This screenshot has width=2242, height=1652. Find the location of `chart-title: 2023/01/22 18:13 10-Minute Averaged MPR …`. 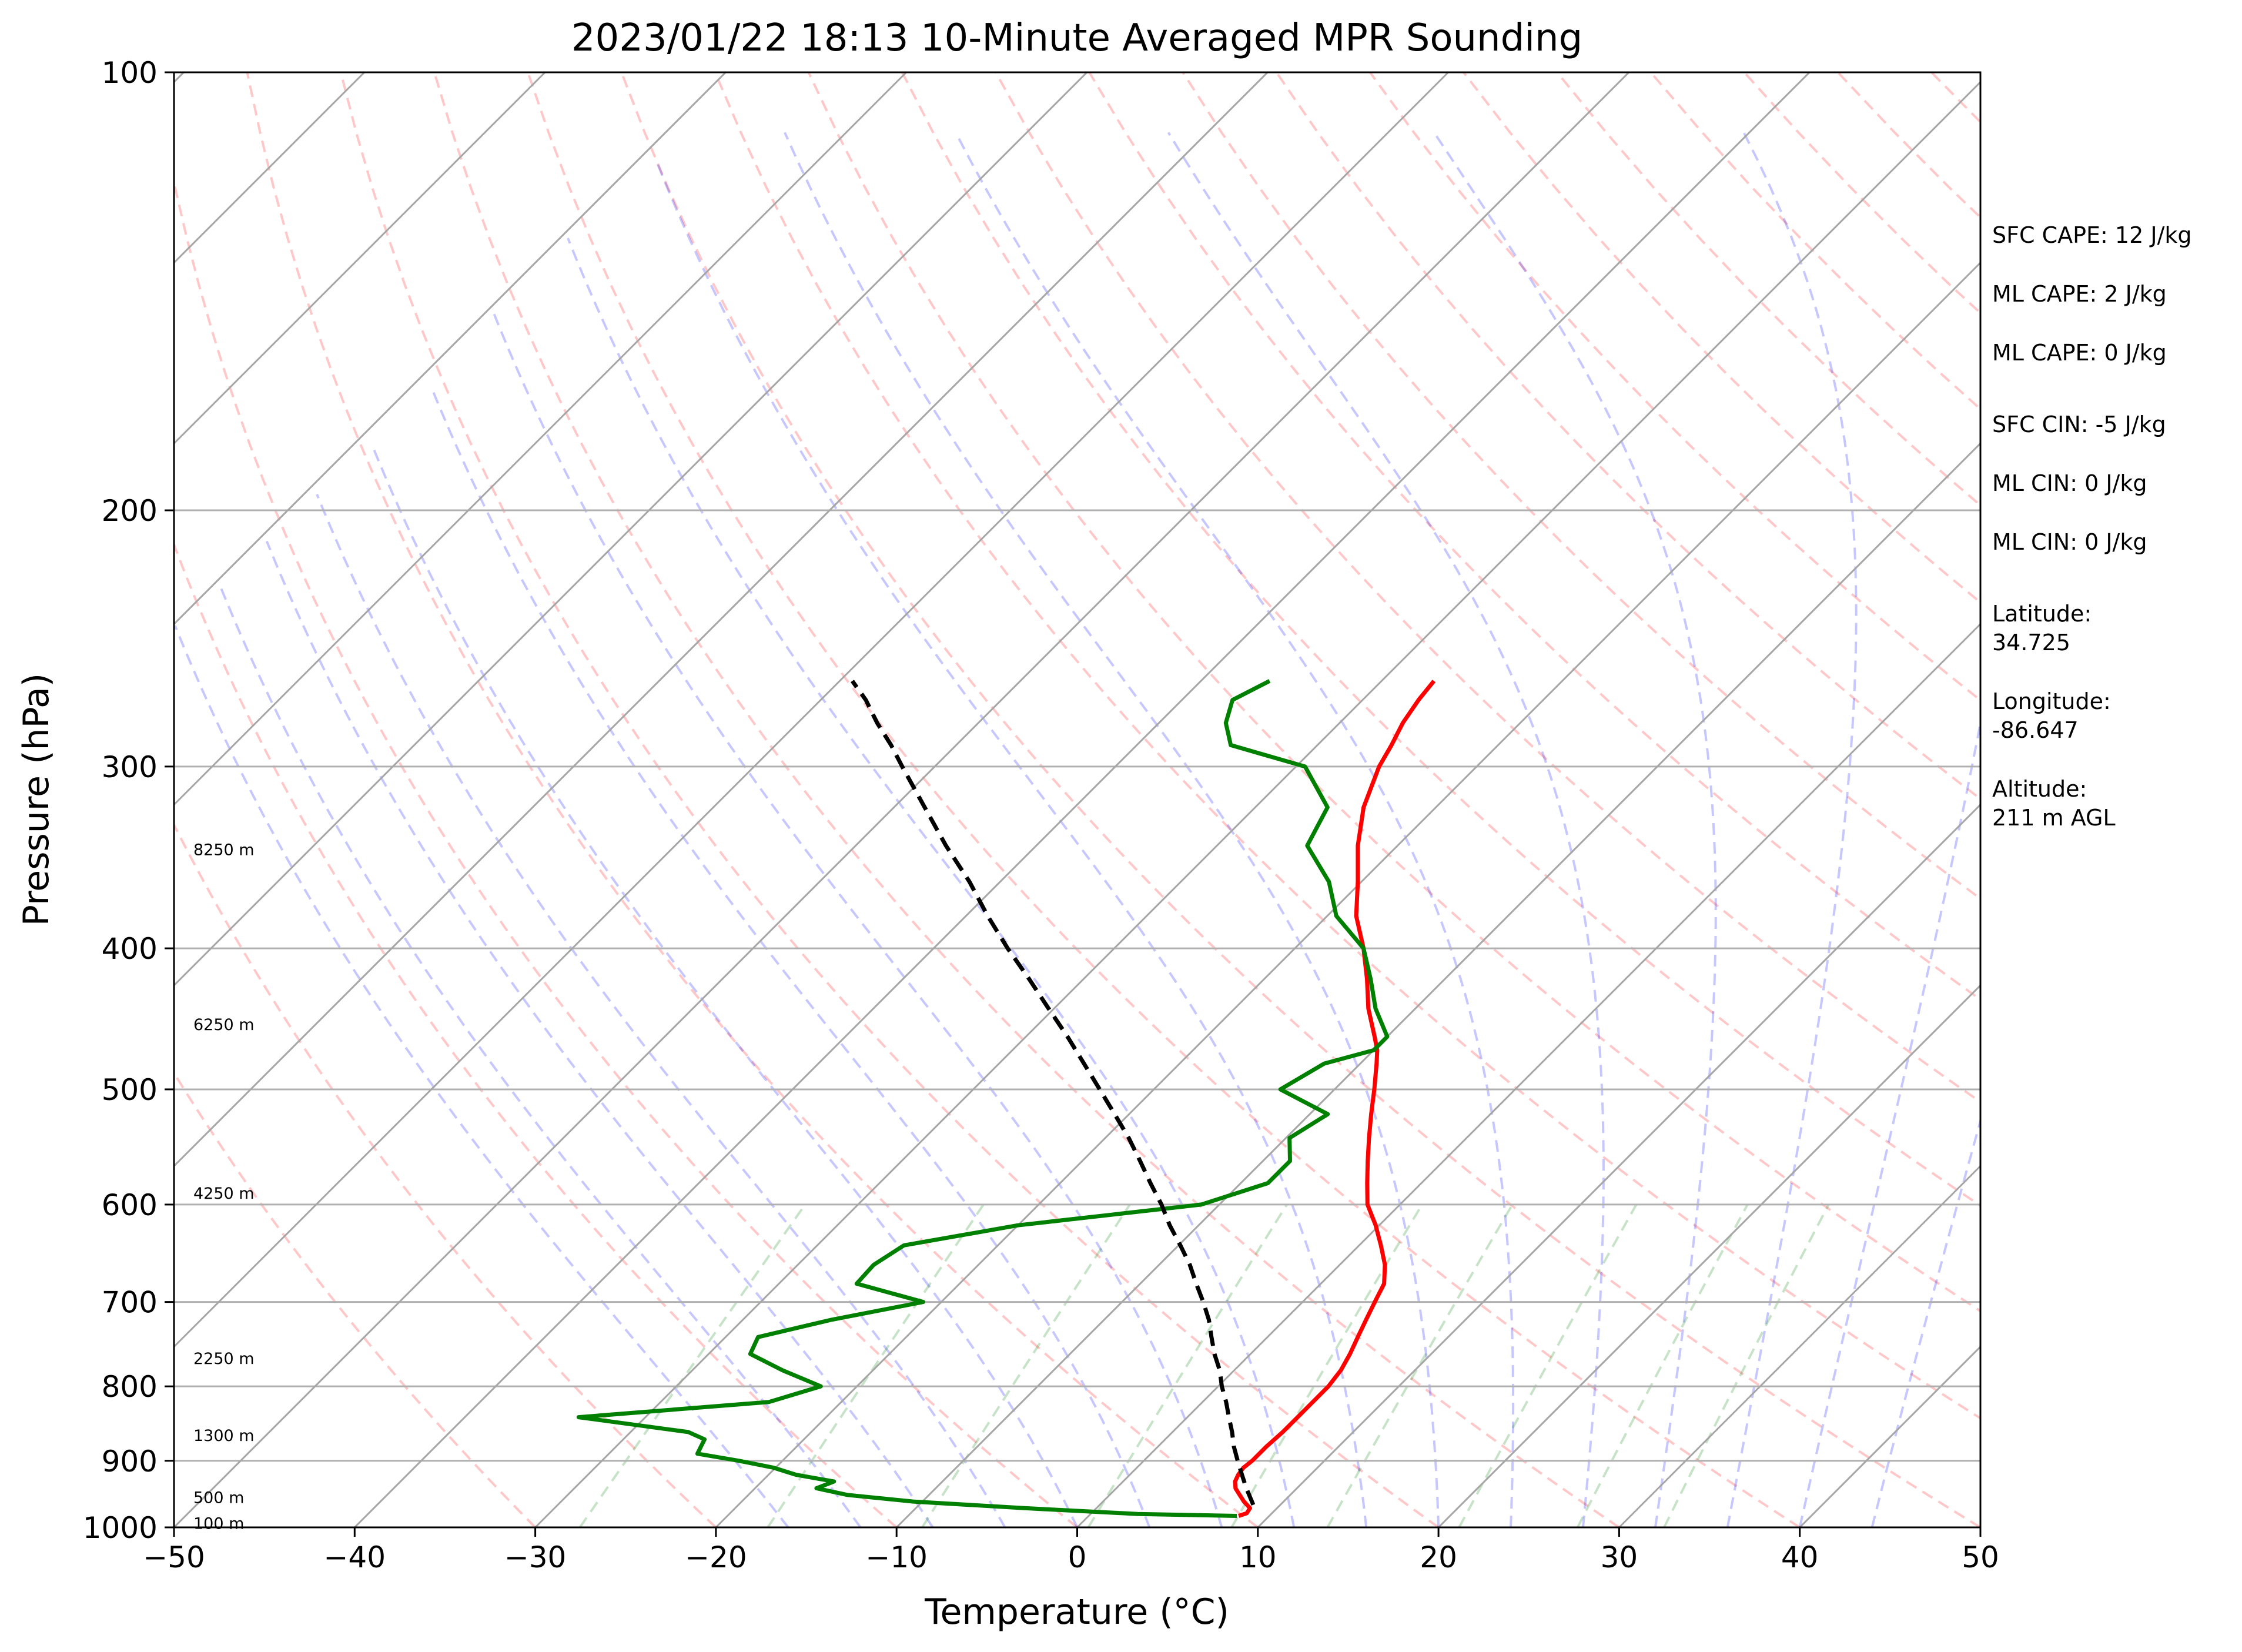

chart-title: 2023/01/22 18:13 10-Minute Averaged MPR … is located at coordinates (1076, 38).